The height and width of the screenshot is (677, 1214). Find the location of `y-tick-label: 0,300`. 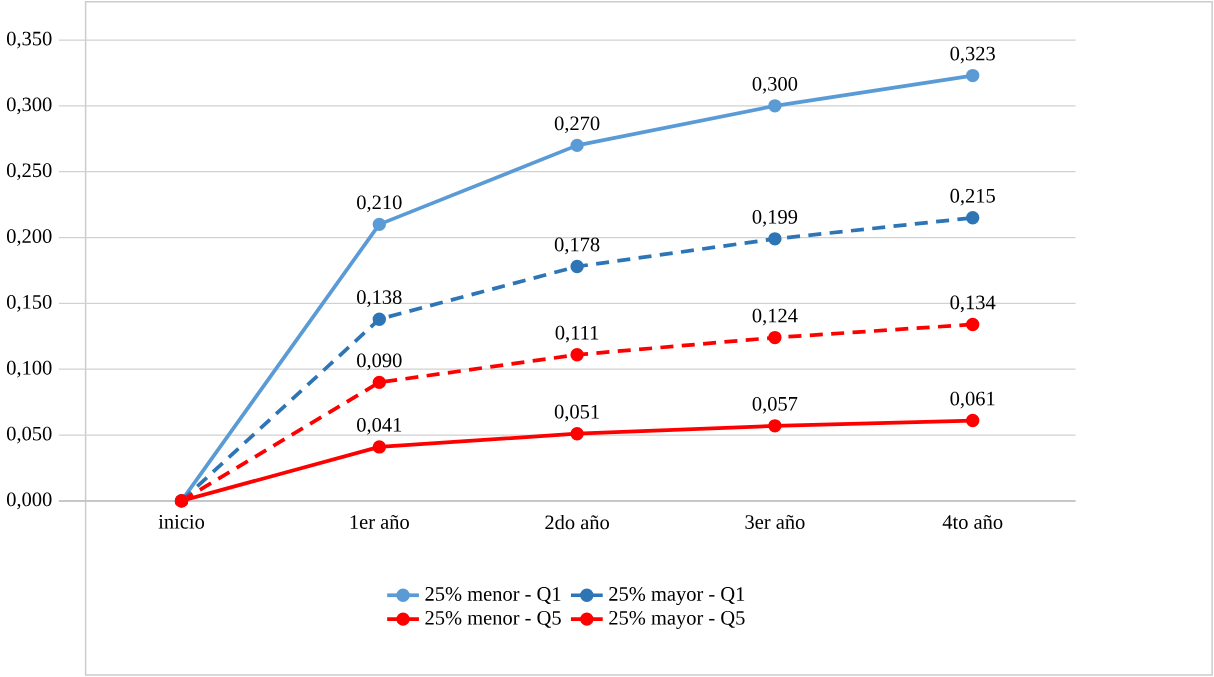

y-tick-label: 0,300 is located at coordinates (29, 106).